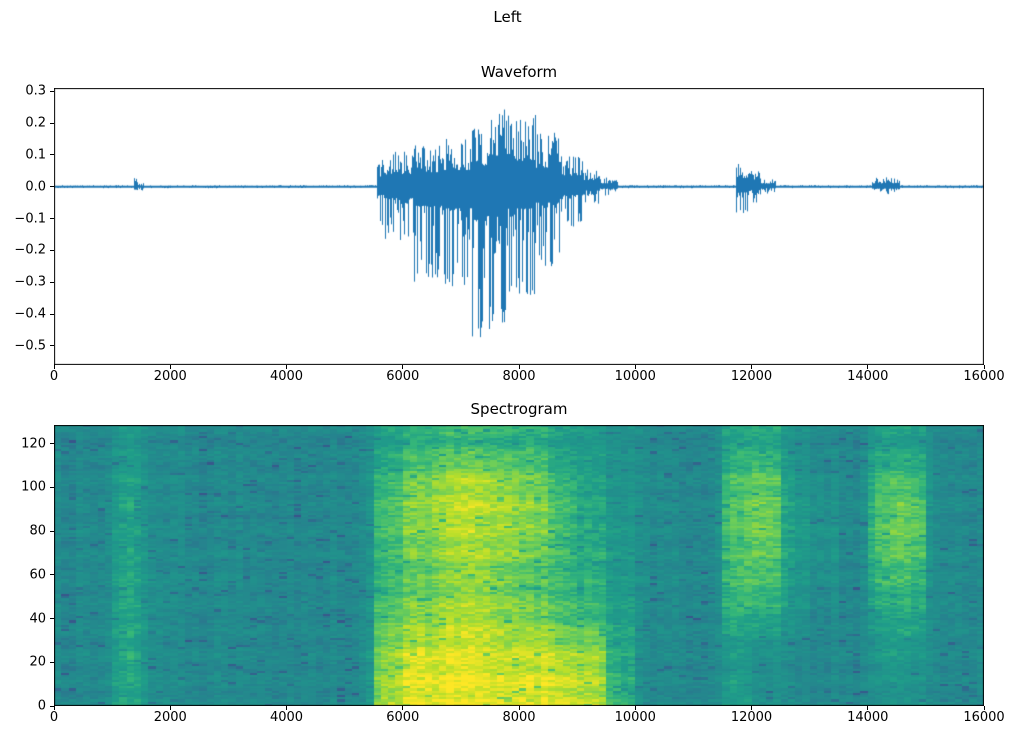 The height and width of the screenshot is (739, 1015). What do you see at coordinates (170, 717) in the screenshot?
I see `spectrogram-x-tick-label: 2000` at bounding box center [170, 717].